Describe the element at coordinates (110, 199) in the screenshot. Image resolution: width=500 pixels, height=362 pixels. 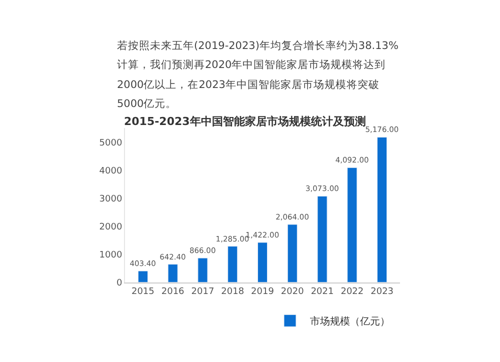
I see `y-tick-label: 3000` at that location.